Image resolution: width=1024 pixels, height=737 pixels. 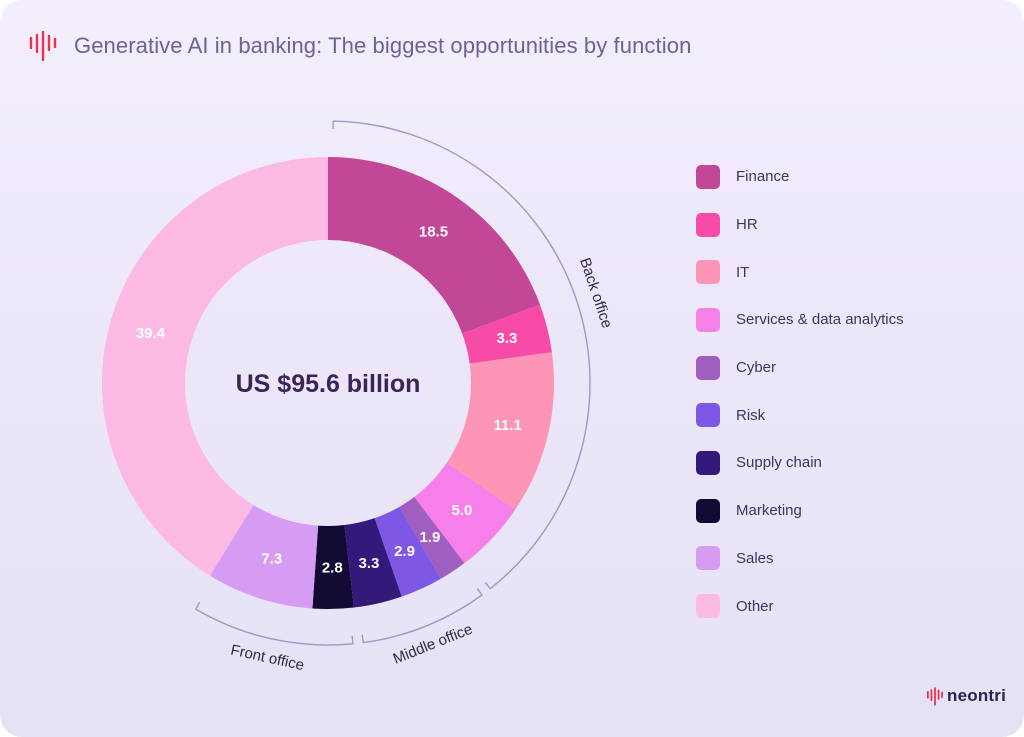 What do you see at coordinates (800, 415) in the screenshot?
I see `legend-item-risk: Risk` at bounding box center [800, 415].